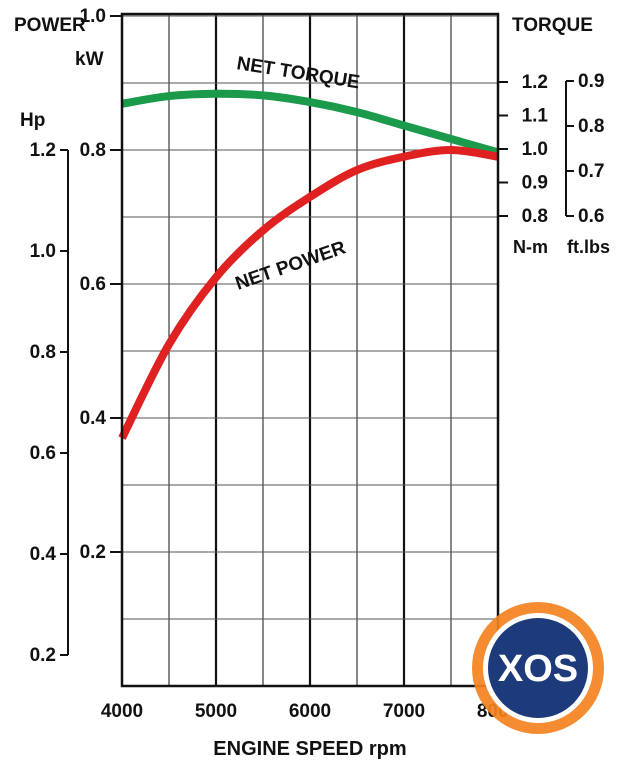 The height and width of the screenshot is (768, 632). I want to click on hp-tick-label: 0.4, so click(43, 554).